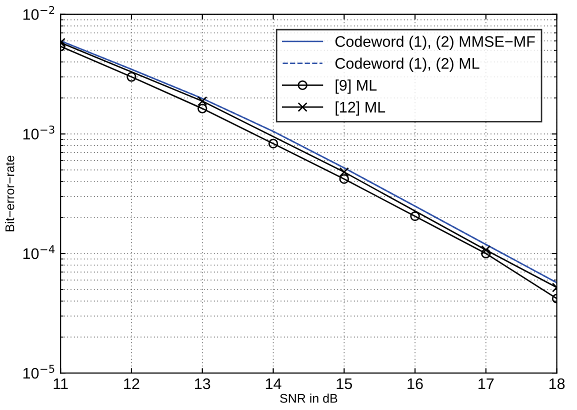 The height and width of the screenshot is (410, 577). Describe the element at coordinates (39, 252) in the screenshot. I see `y-tick-label: 10$^{−4}$` at that location.